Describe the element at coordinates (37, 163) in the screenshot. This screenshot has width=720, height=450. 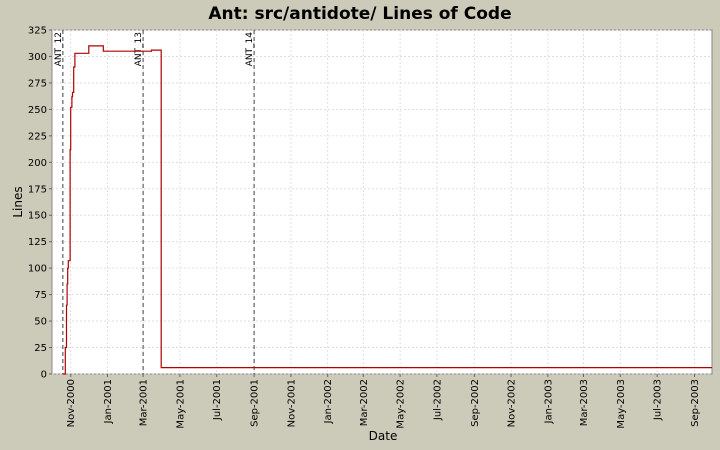
I see `y-tick-label: 200` at that location.